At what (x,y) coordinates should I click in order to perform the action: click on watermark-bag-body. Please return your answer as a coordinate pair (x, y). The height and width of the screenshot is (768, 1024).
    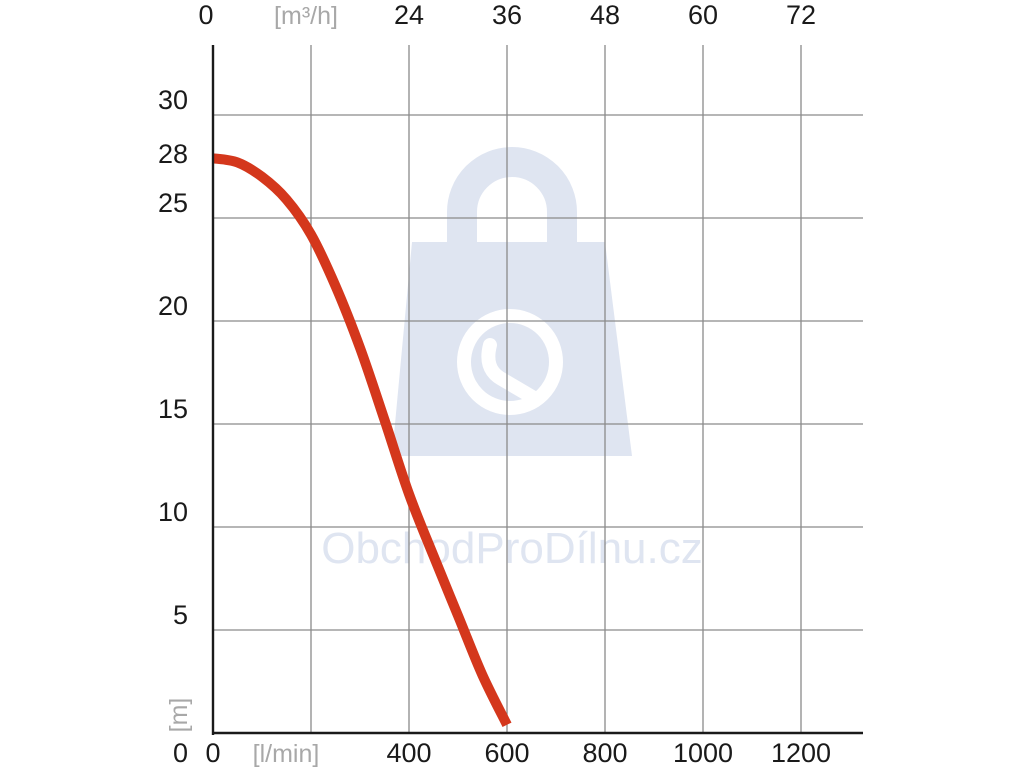
    Looking at the image, I should click on (512, 349).